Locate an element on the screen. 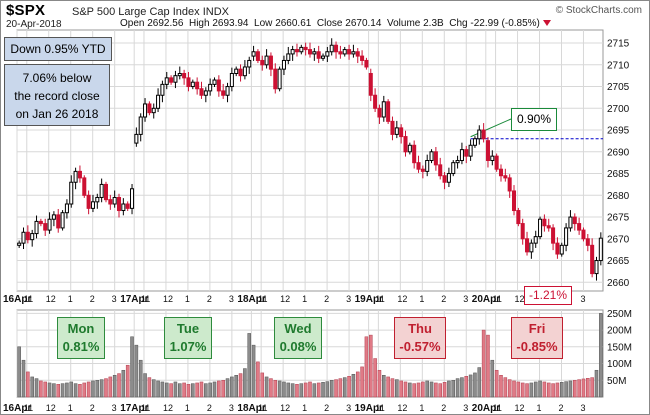 The height and width of the screenshot is (415, 650). day-pct: 1.07% is located at coordinates (188, 346).